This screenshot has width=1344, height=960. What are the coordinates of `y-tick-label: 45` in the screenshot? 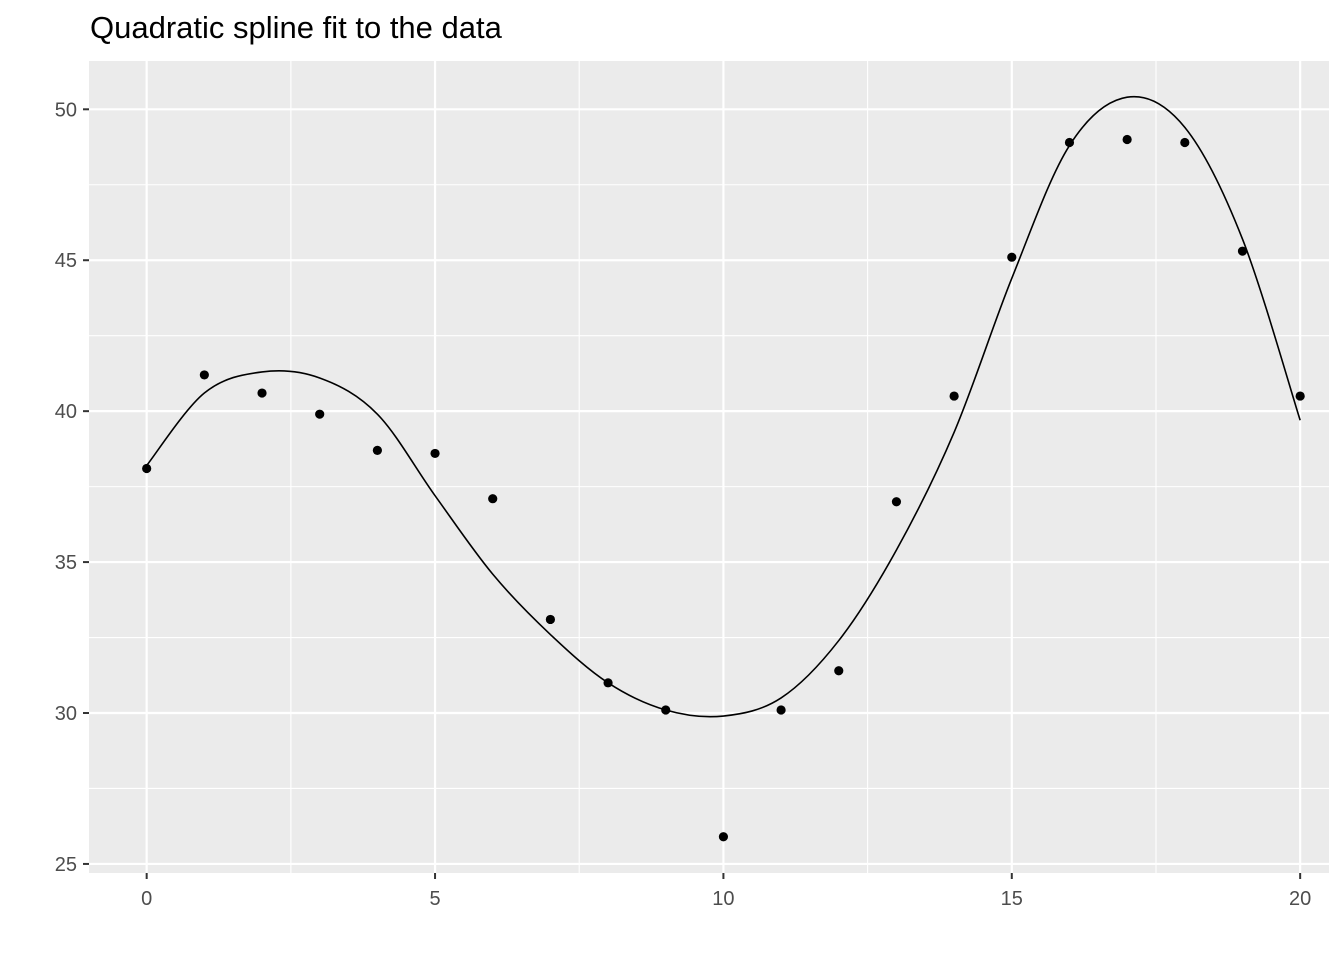 It's located at (66, 261).